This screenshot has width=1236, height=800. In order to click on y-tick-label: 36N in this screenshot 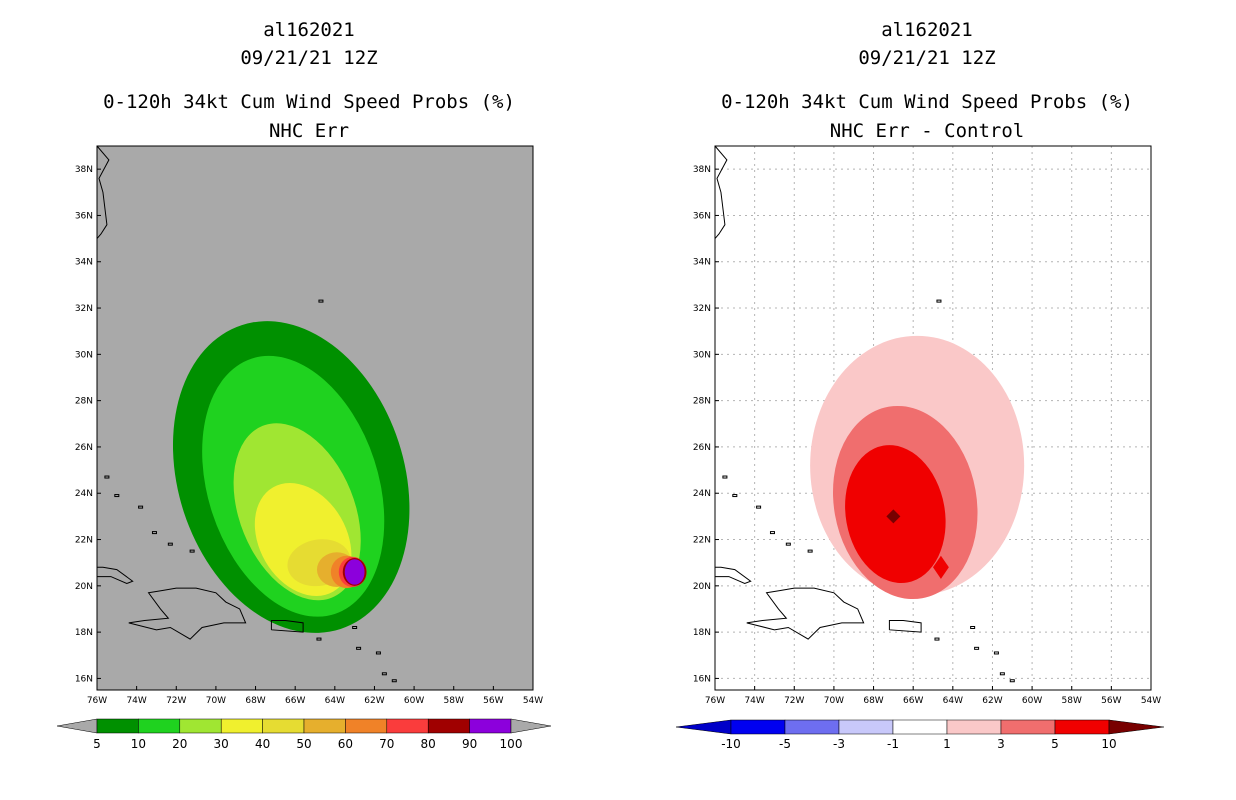, I will do `click(84, 216)`.